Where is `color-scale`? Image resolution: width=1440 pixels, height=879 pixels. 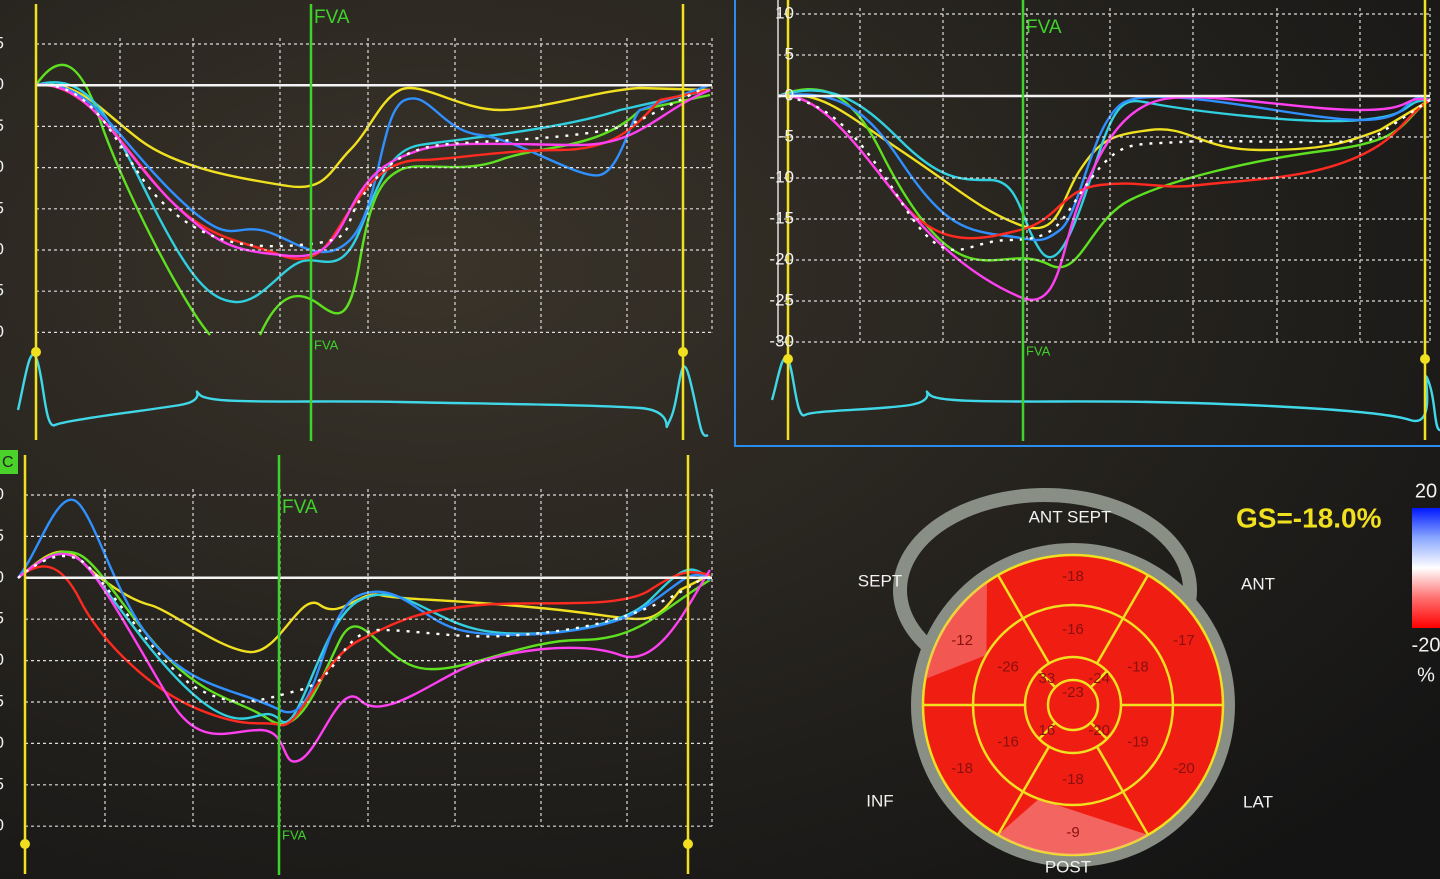 color-scale is located at coordinates (1426, 568).